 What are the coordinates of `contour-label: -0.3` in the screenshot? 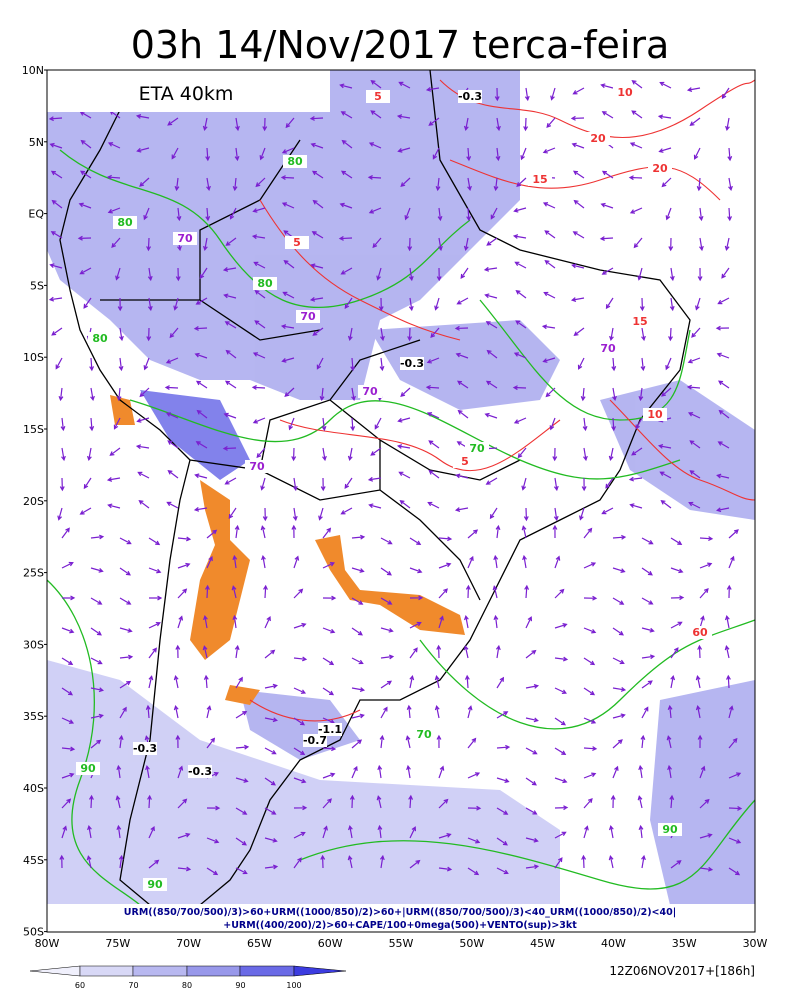 It's located at (412, 363).